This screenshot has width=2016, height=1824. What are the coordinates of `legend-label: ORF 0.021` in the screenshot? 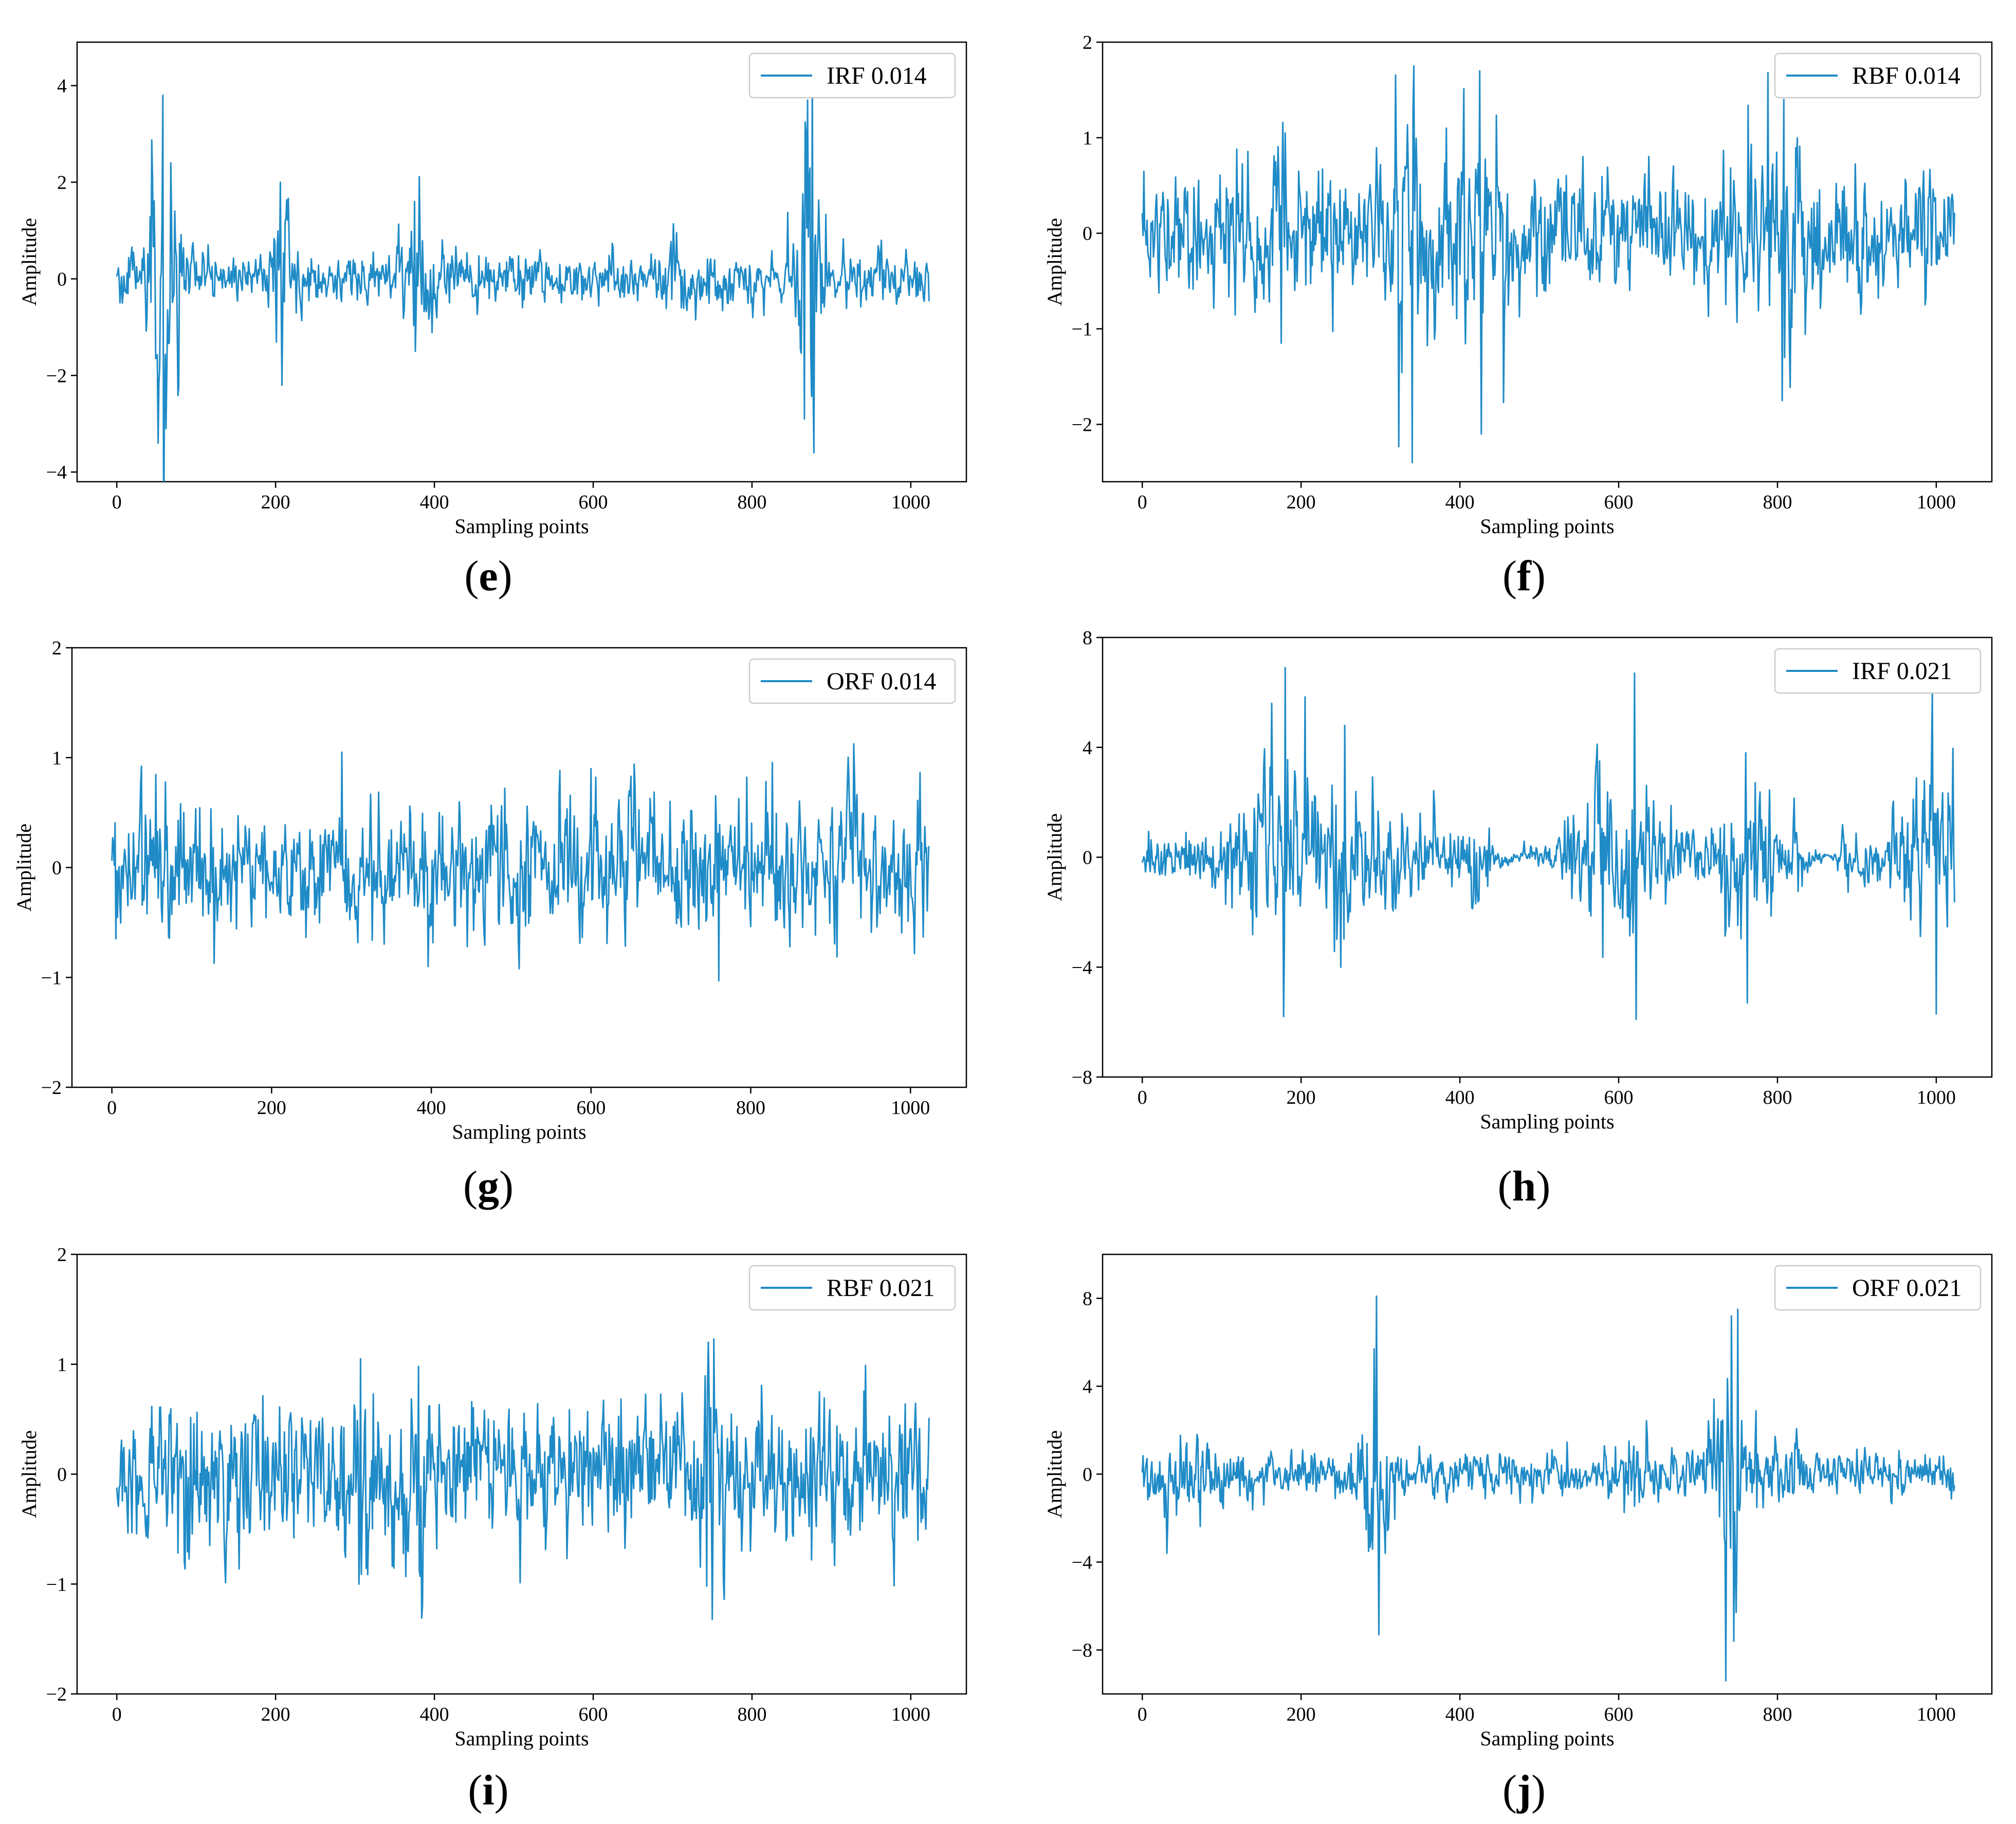 It's located at (1907, 1288).